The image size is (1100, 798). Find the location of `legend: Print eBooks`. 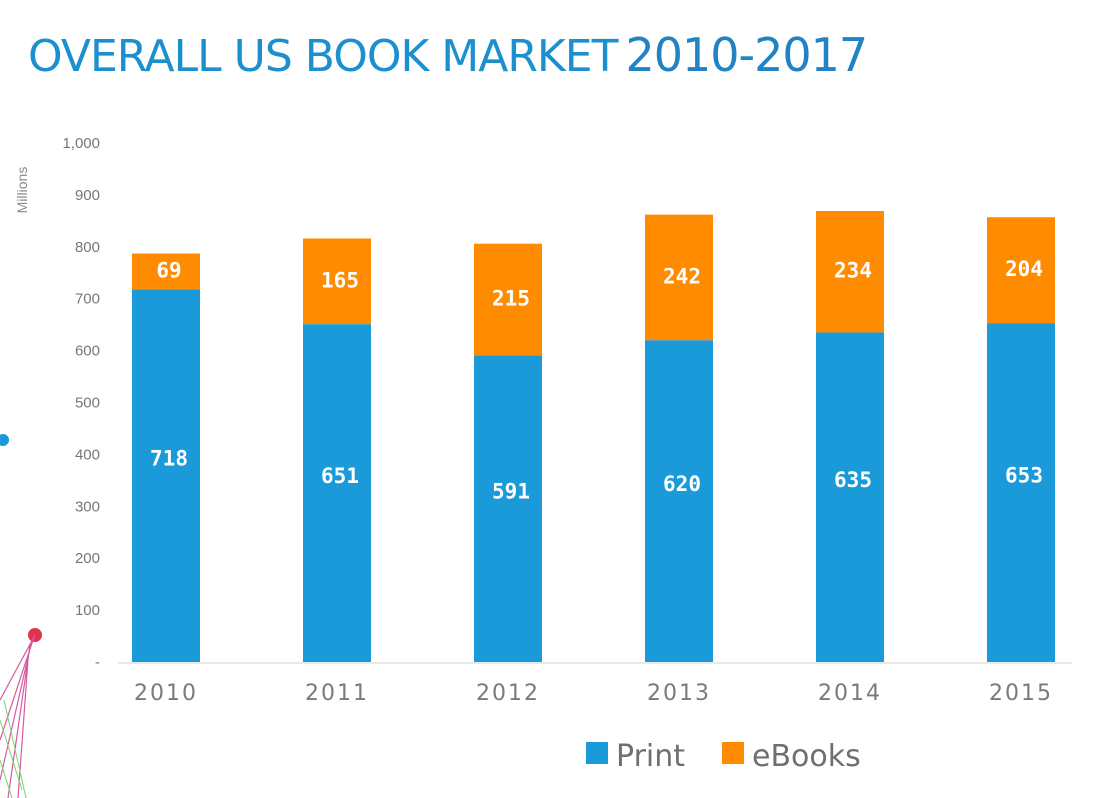

legend: Print eBooks is located at coordinates (723, 756).